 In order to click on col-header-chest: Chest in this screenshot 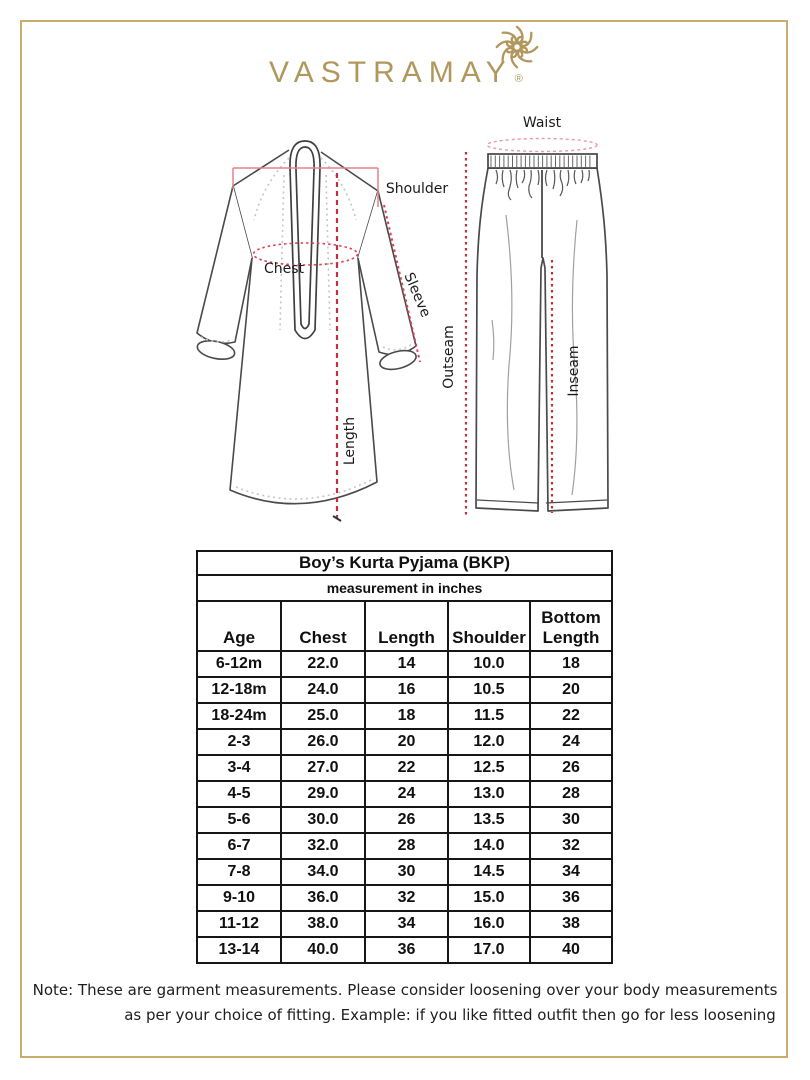, I will do `click(323, 626)`.